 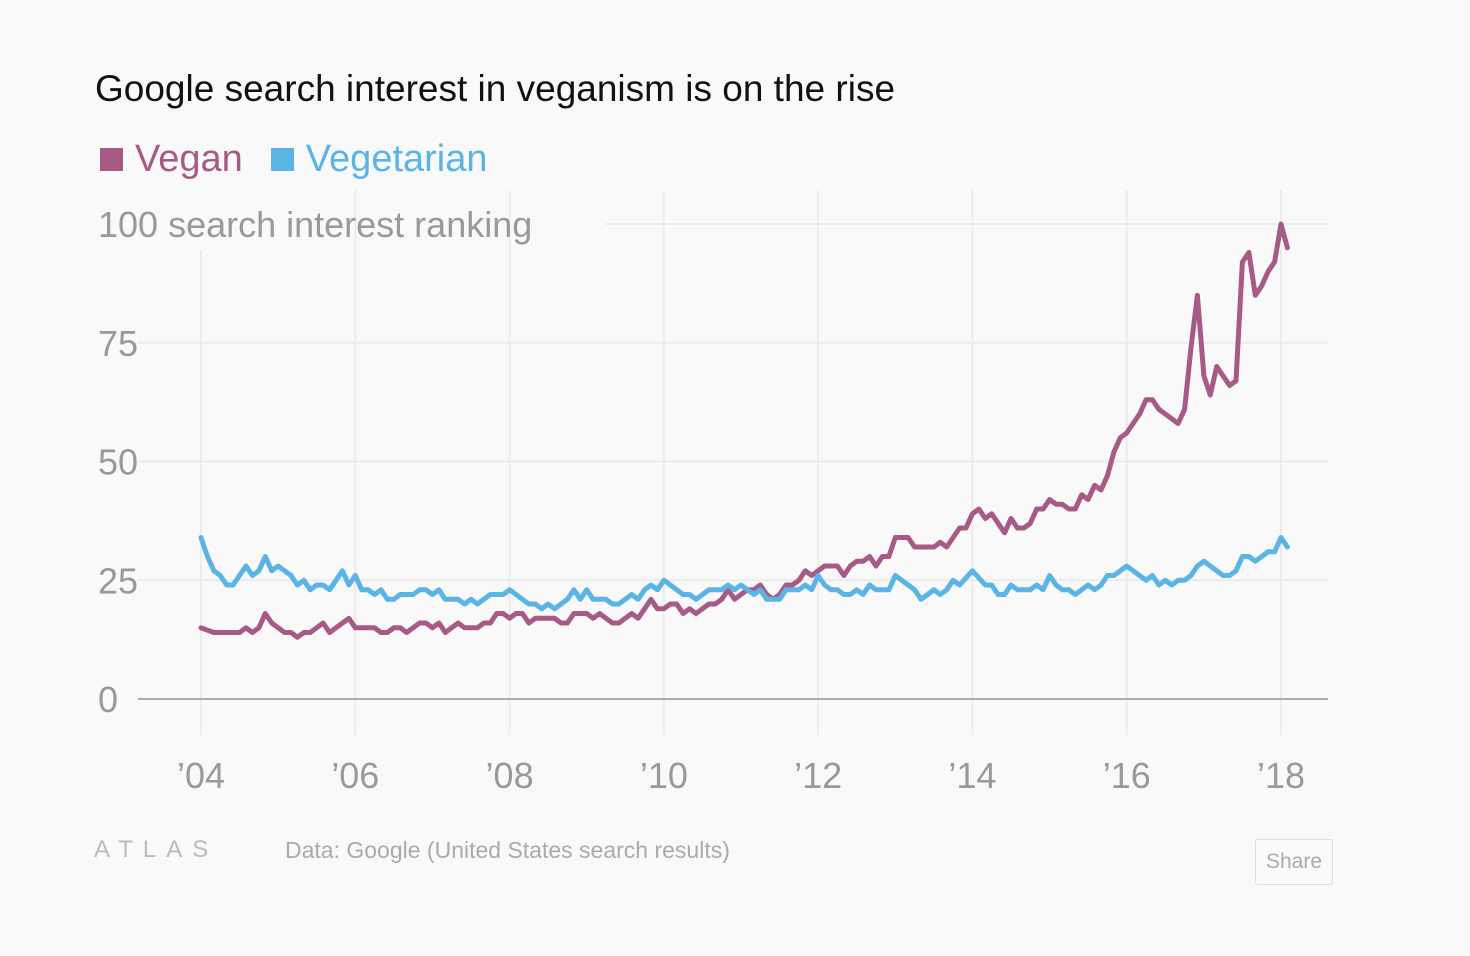 What do you see at coordinates (744, 573) in the screenshot?
I see `series-line-vegetarian` at bounding box center [744, 573].